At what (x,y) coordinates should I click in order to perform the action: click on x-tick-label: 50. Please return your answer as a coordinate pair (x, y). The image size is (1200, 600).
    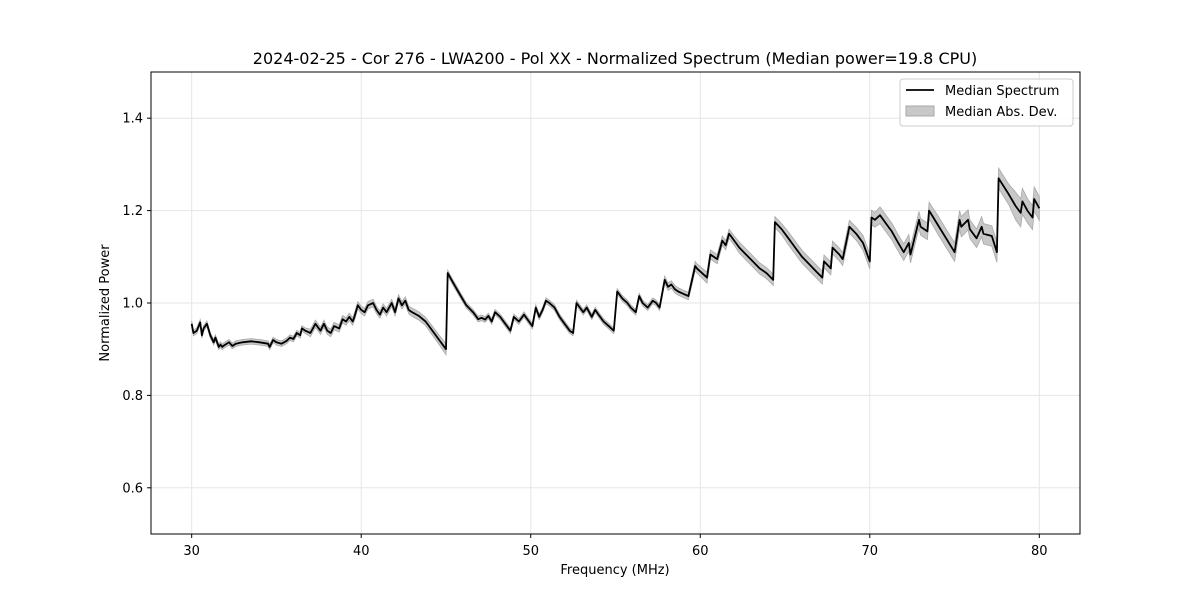
    Looking at the image, I should click on (530, 551).